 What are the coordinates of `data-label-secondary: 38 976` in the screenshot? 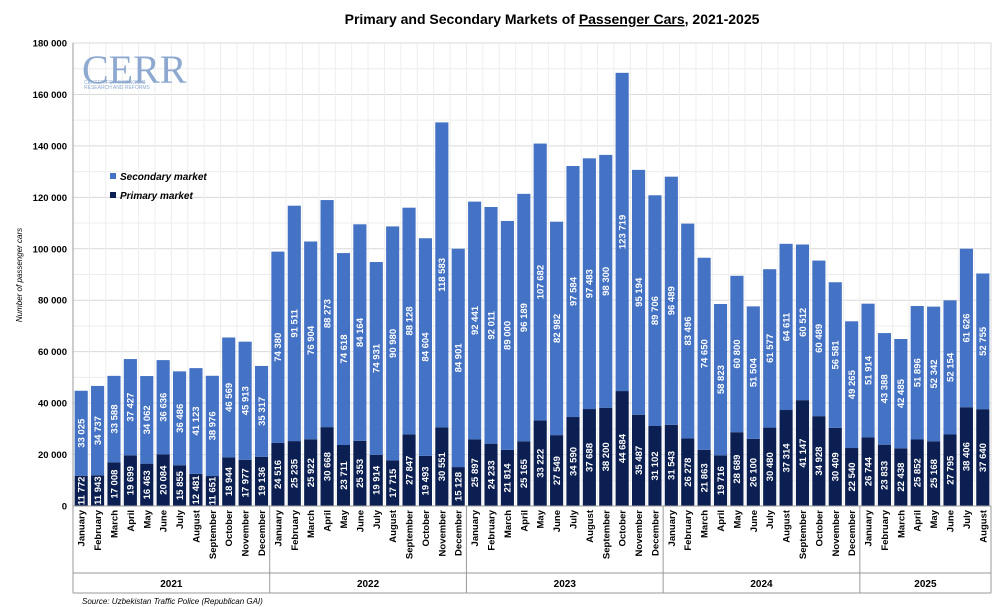 It's located at (213, 425).